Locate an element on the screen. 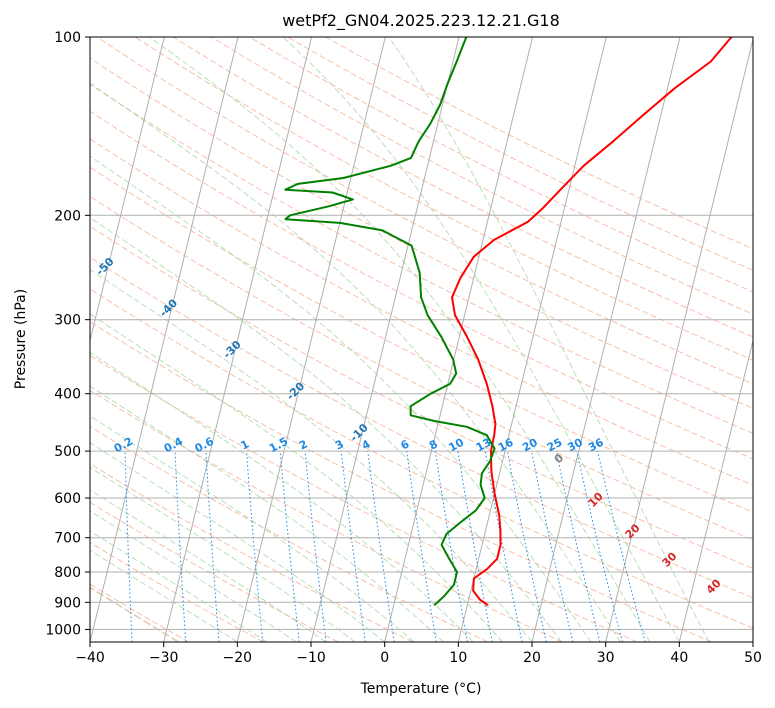 The height and width of the screenshot is (708, 775). x-tick-label: −30 is located at coordinates (164, 658).